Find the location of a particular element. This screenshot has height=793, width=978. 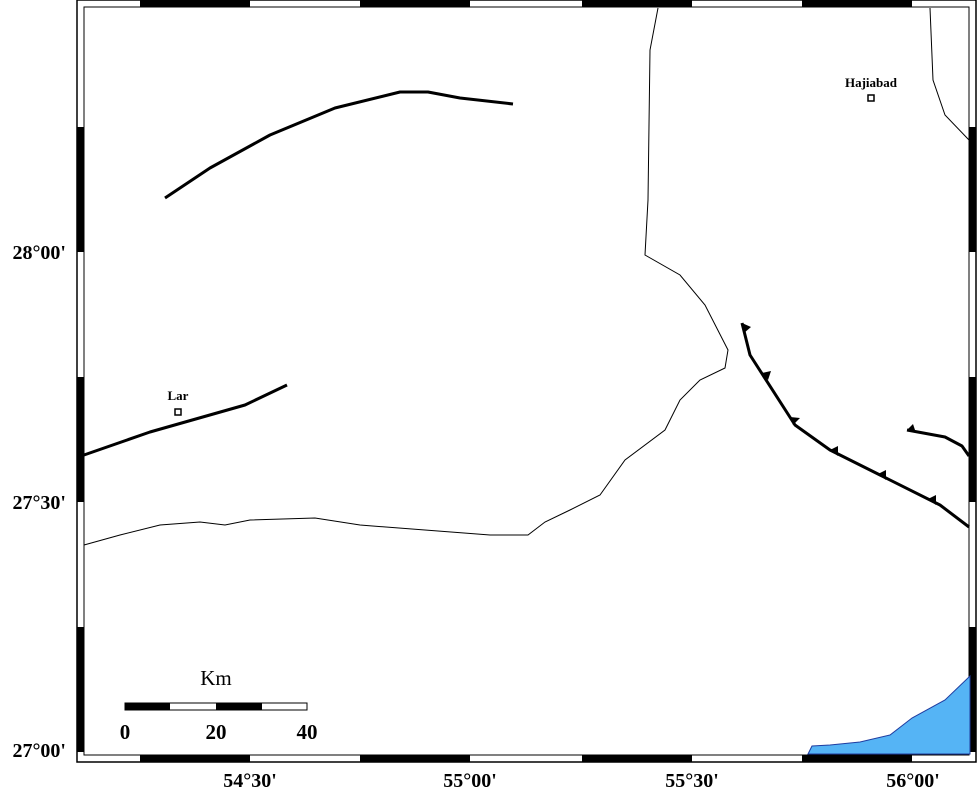

lon-label: 54°30' is located at coordinates (250, 781).